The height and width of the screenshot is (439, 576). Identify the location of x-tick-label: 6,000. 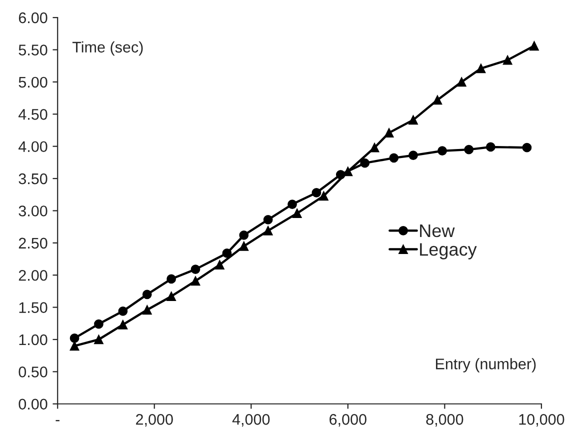
(348, 420).